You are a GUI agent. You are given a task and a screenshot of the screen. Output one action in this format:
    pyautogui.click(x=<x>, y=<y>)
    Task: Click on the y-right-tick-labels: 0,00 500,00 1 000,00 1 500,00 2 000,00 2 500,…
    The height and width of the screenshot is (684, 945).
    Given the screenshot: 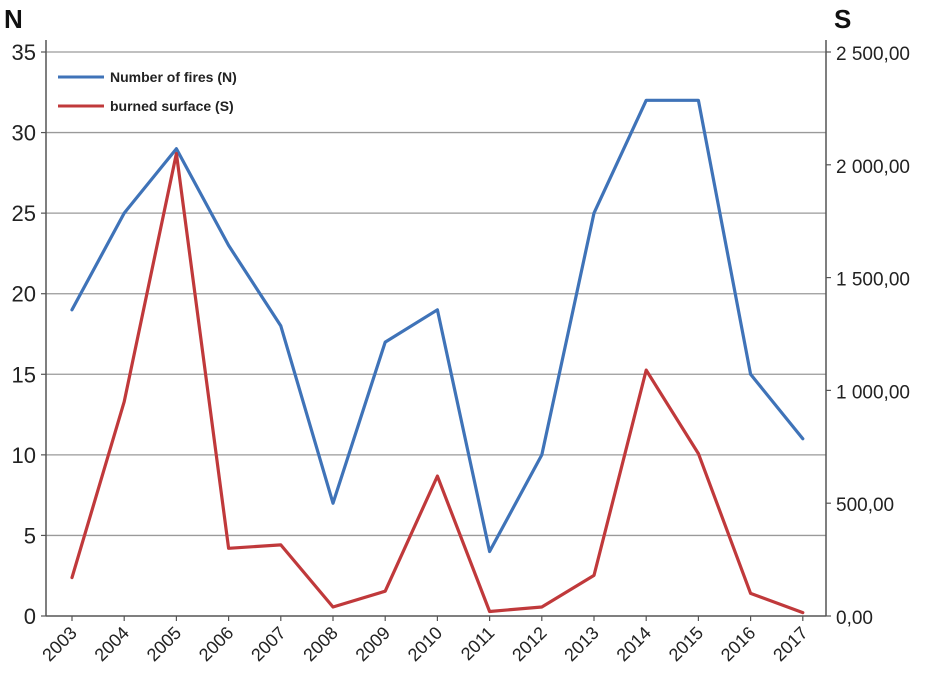 What is the action you would take?
    pyautogui.click(x=868, y=336)
    